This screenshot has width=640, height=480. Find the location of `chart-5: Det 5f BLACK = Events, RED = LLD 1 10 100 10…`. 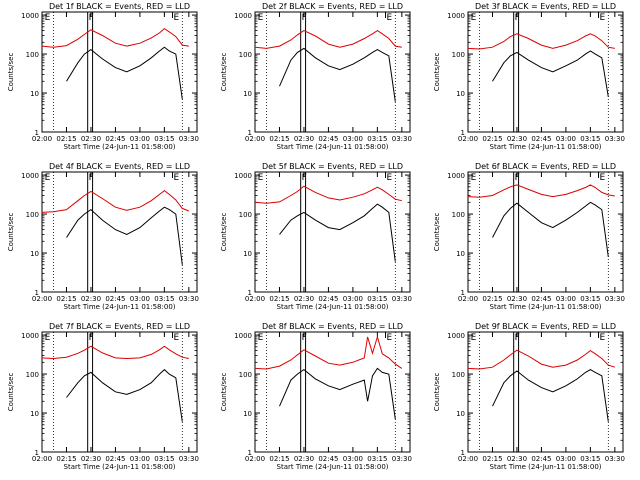

chart-5: Det 5f BLACK = Events, RED = LLD 1 10 100 10… is located at coordinates (316, 236).